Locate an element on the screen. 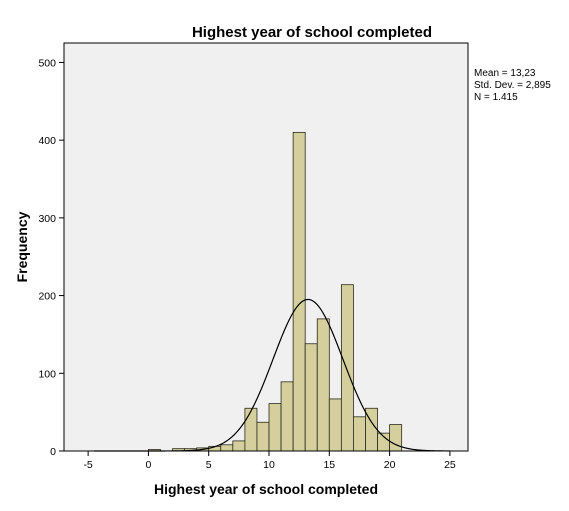 The height and width of the screenshot is (511, 569). x-tick-label: 25 is located at coordinates (450, 465).